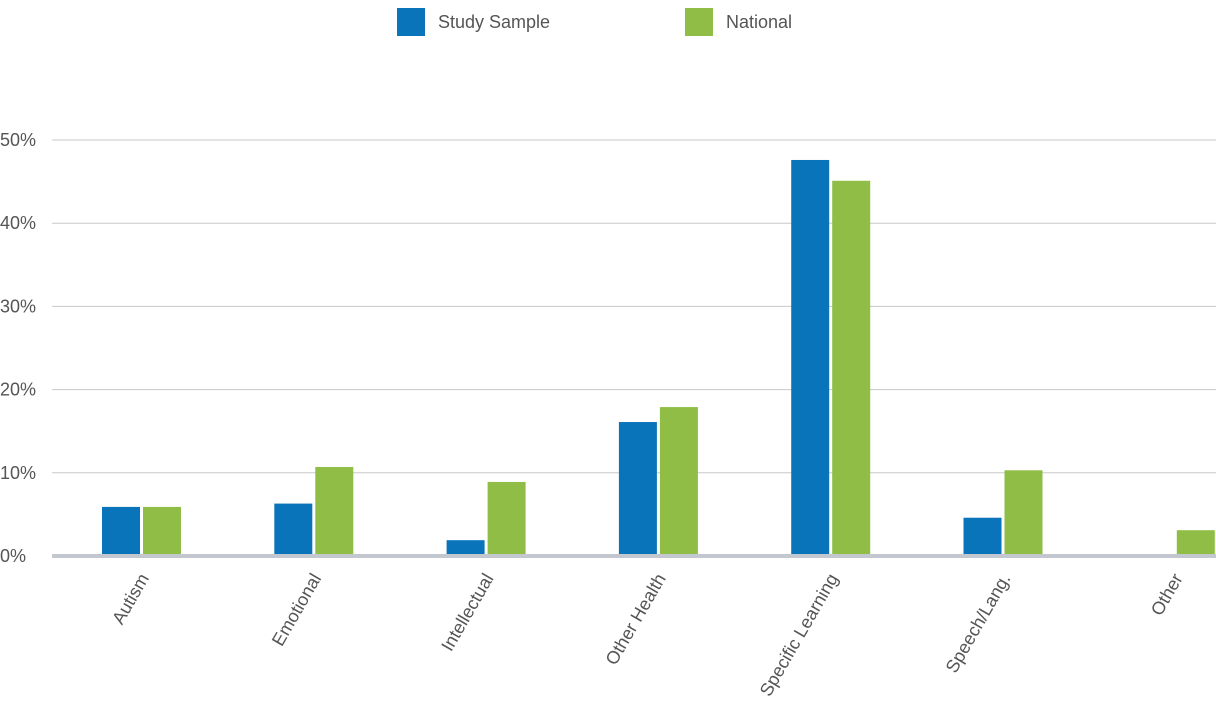 This screenshot has height=719, width=1216. What do you see at coordinates (18, 390) in the screenshot?
I see `y-tick-label: 20%` at bounding box center [18, 390].